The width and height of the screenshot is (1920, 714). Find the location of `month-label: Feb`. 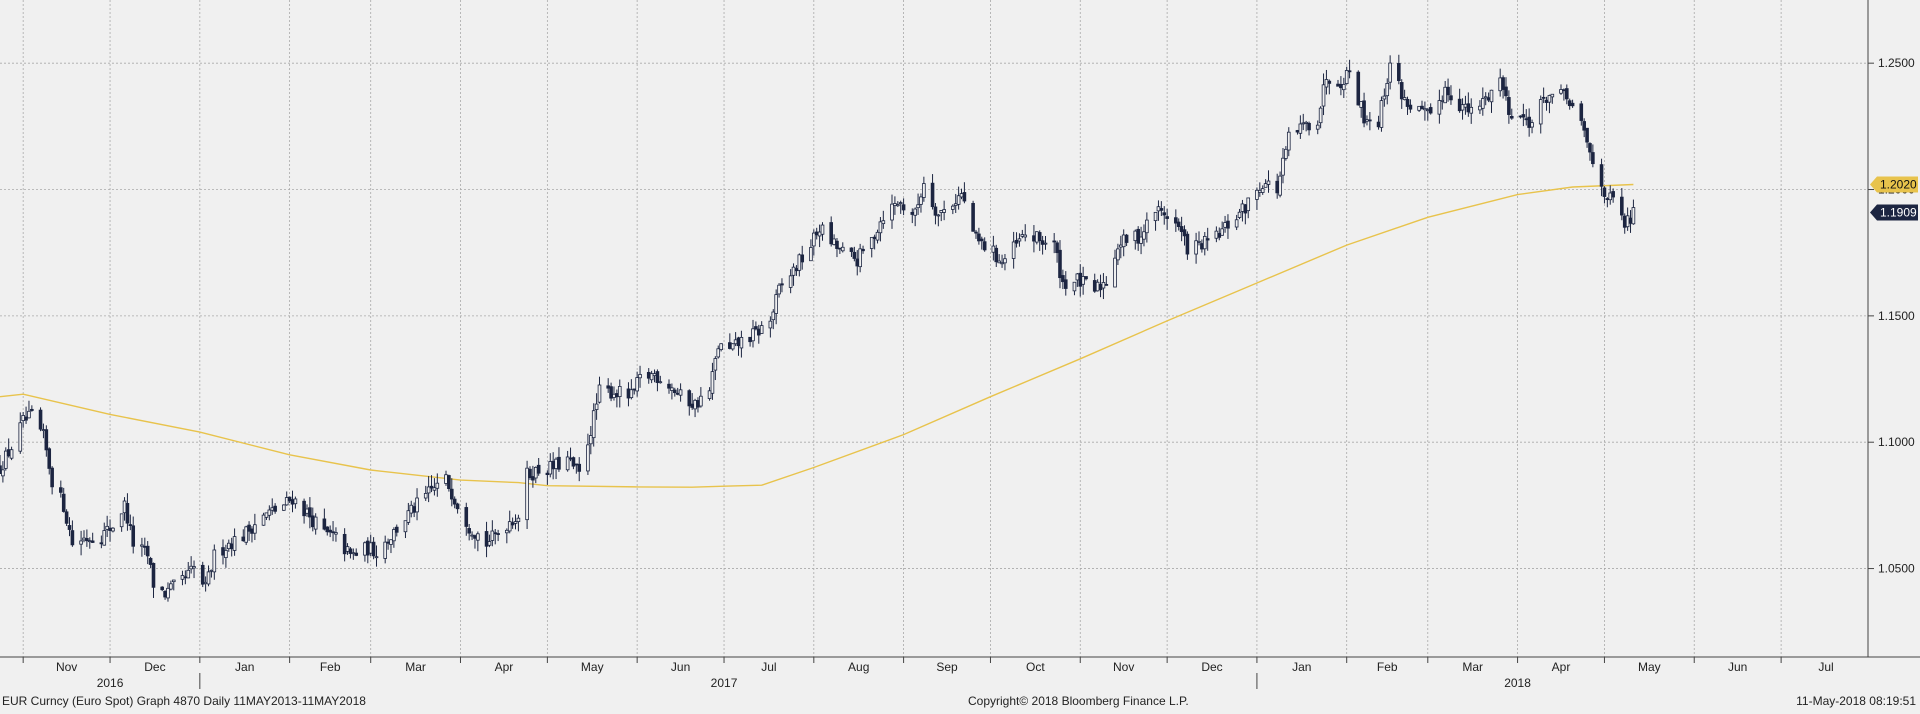

month-label: Feb is located at coordinates (330, 667).